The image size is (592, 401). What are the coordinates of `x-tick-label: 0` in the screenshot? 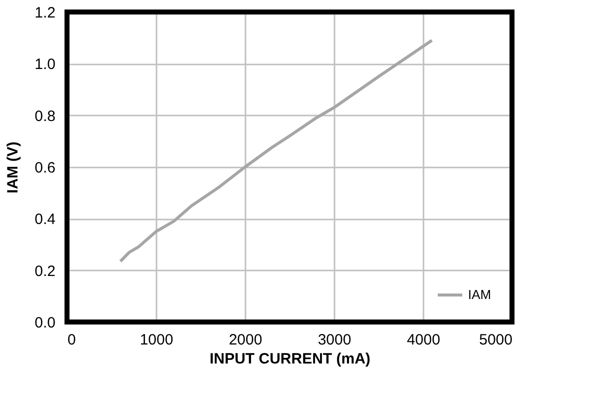 It's located at (72, 340).